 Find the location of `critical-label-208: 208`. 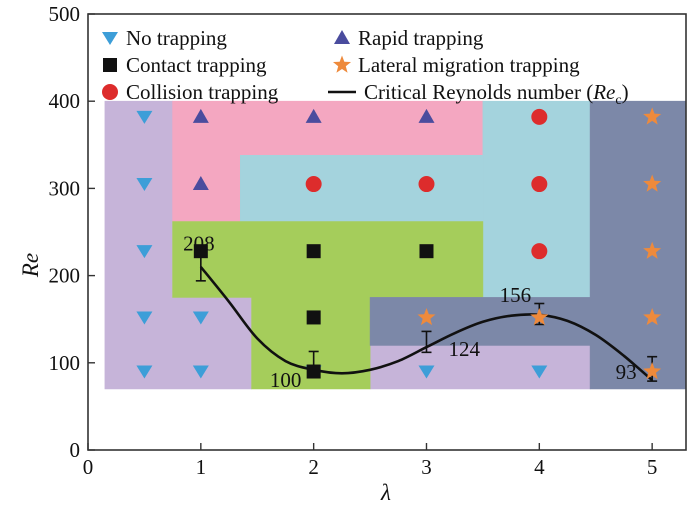

critical-label-208: 208 is located at coordinates (199, 244).